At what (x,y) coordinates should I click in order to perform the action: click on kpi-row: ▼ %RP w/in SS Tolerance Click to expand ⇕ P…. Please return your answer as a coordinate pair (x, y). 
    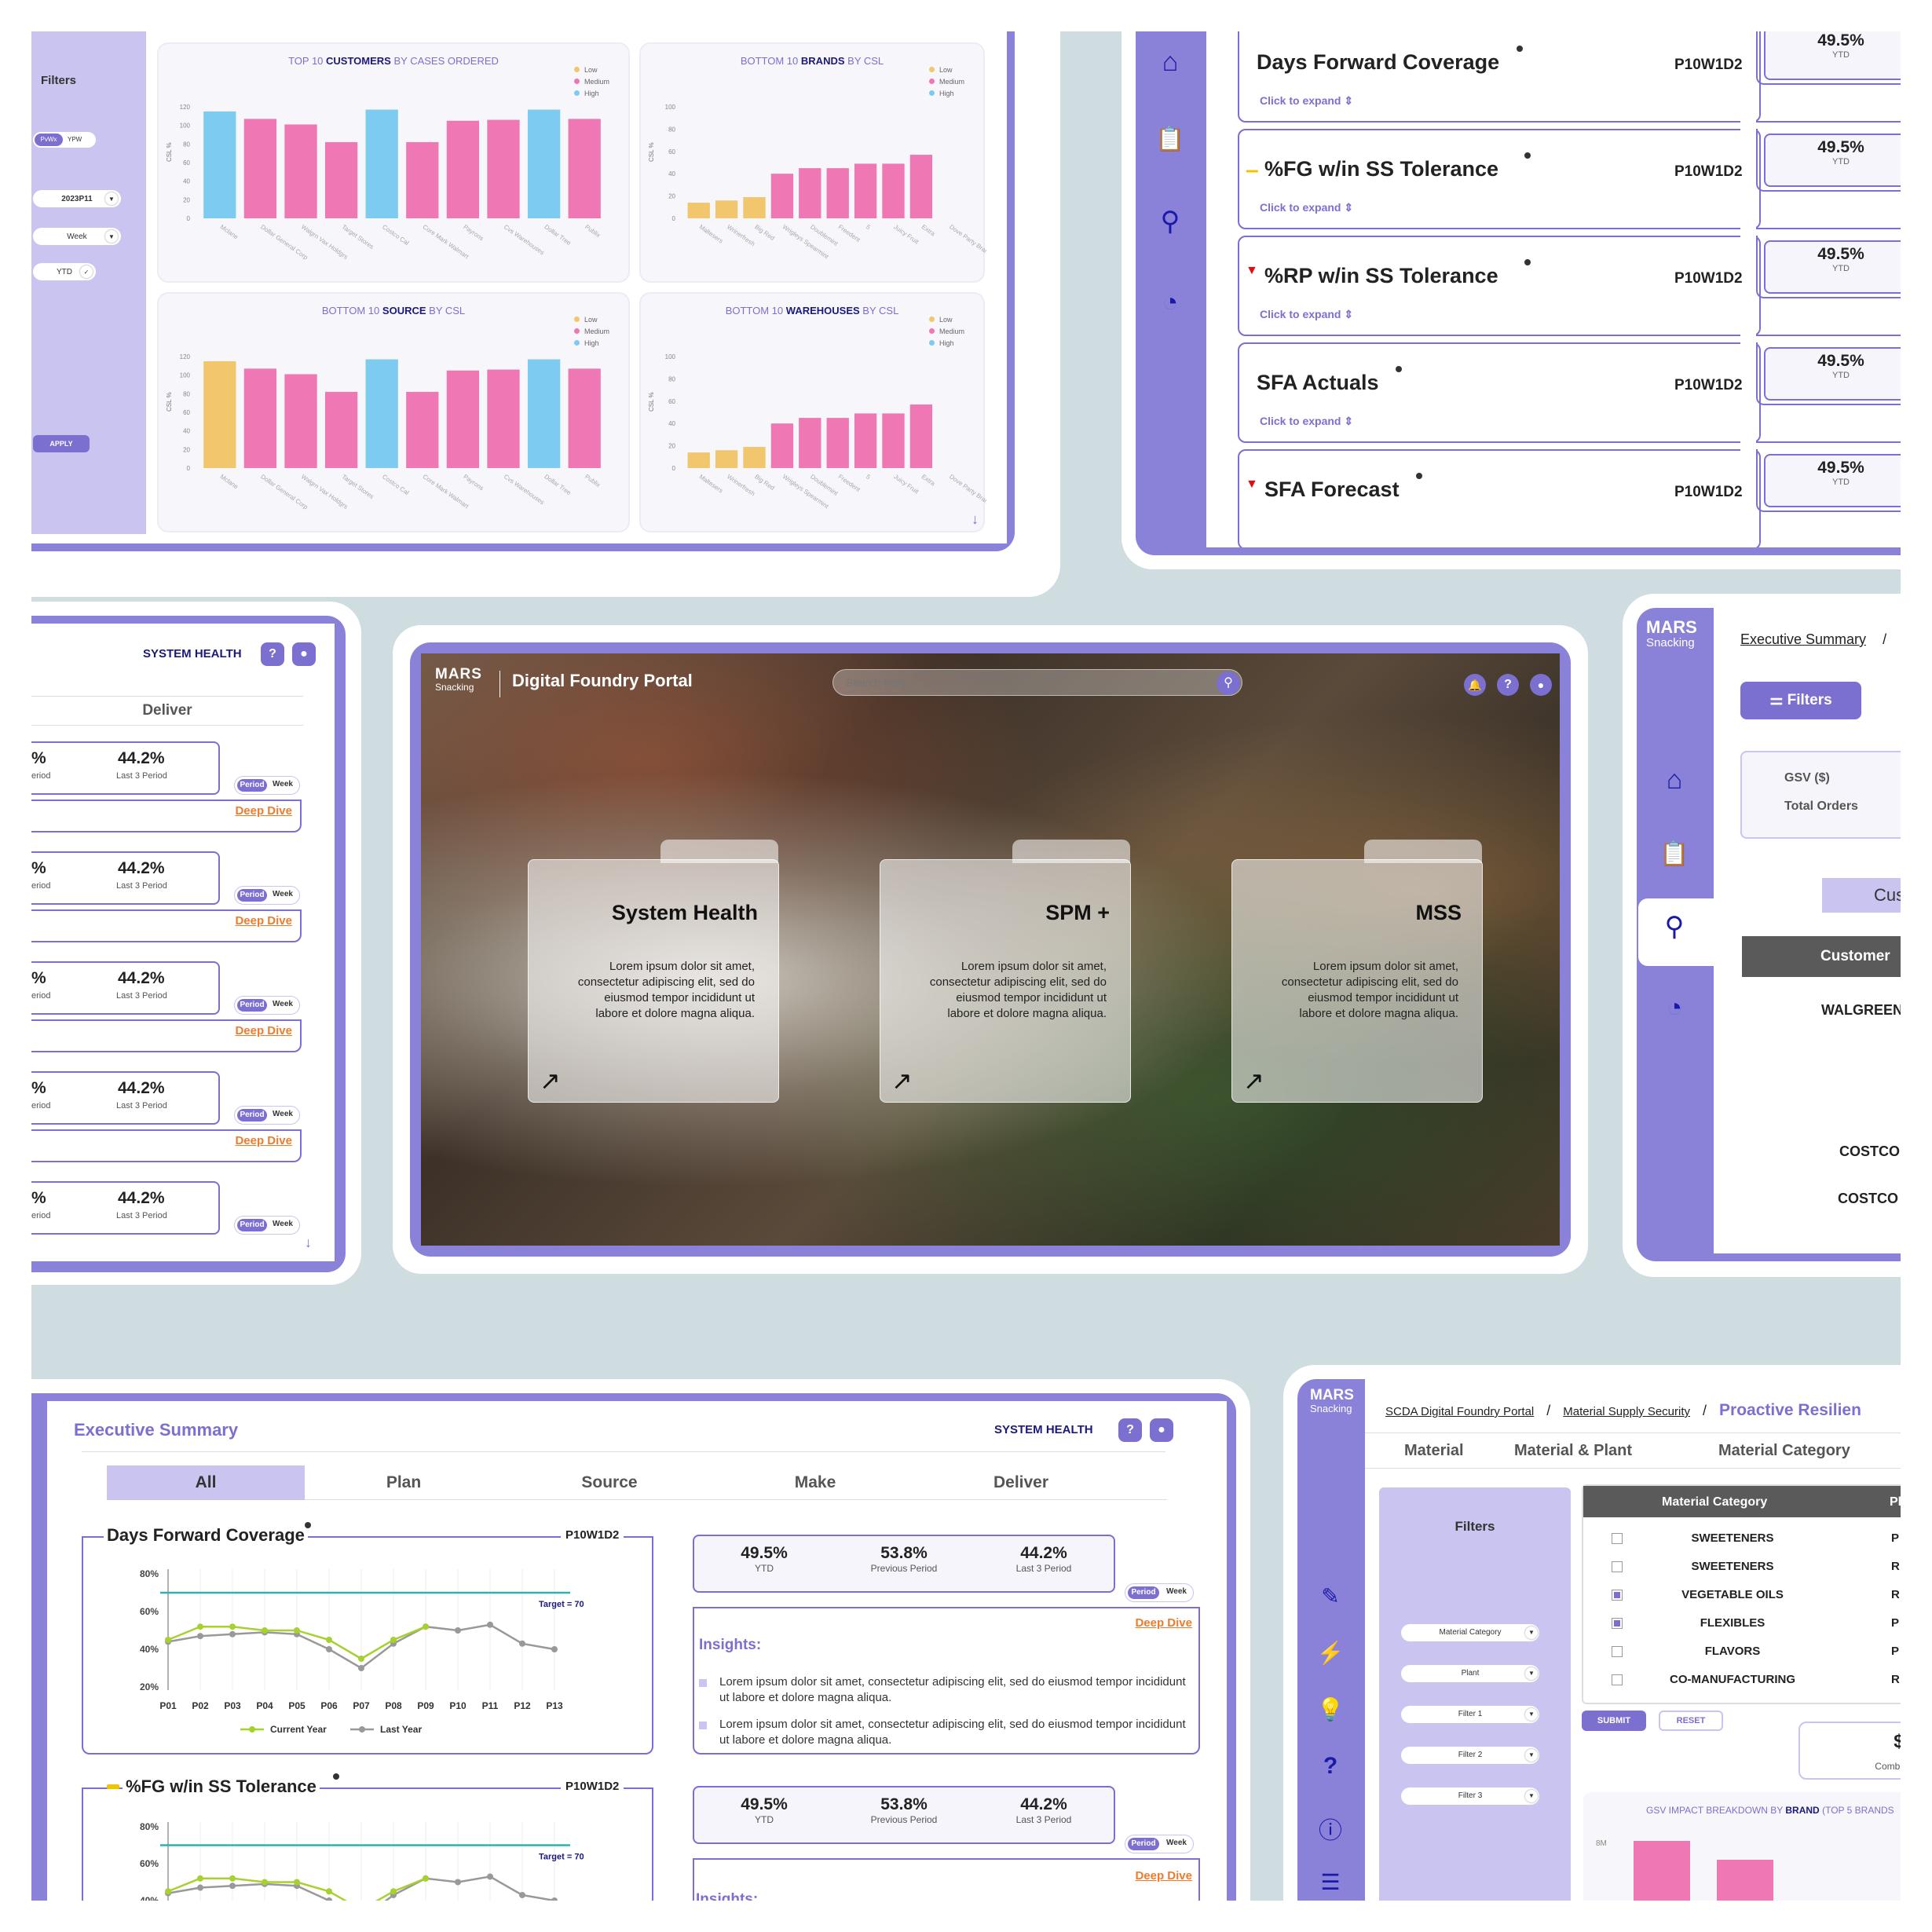
    Looking at the image, I should click on (1570, 286).